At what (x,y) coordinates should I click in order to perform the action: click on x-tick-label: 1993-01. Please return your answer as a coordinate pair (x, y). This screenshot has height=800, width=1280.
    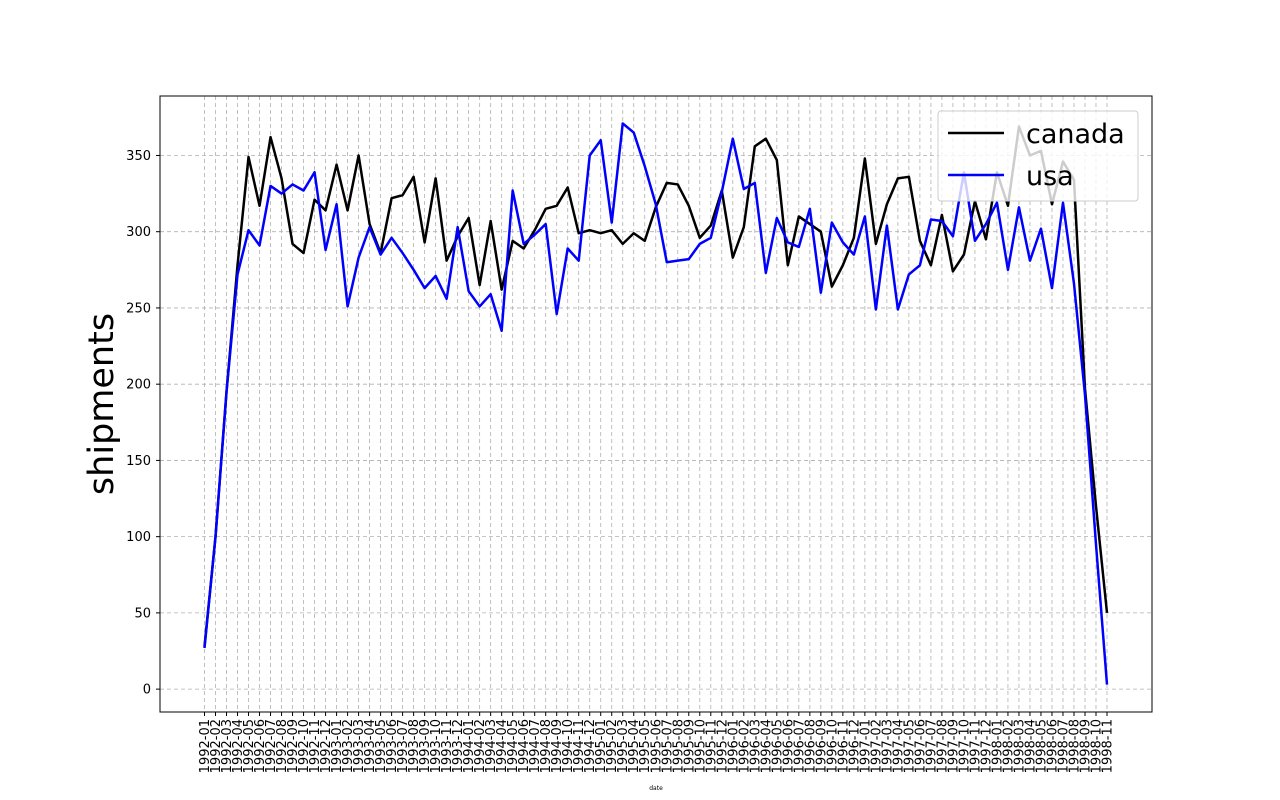
    Looking at the image, I should click on (337, 746).